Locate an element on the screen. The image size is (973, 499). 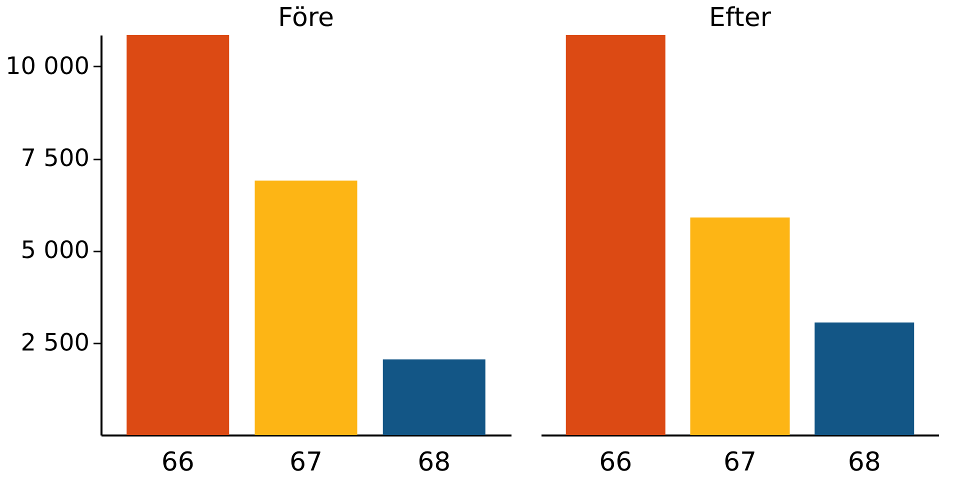
y-tick-label: 10 000 is located at coordinates (48, 66).